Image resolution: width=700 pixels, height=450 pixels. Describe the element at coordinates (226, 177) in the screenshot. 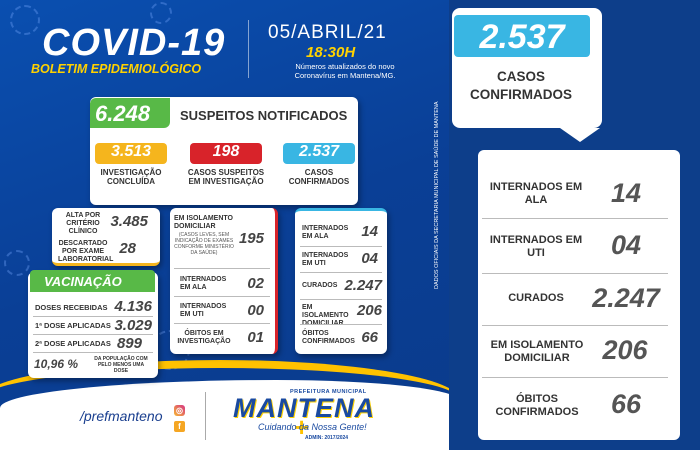

I see `investigating-label: CASOS SUSPEITOS EM INVESTIGAÇÃO` at that location.